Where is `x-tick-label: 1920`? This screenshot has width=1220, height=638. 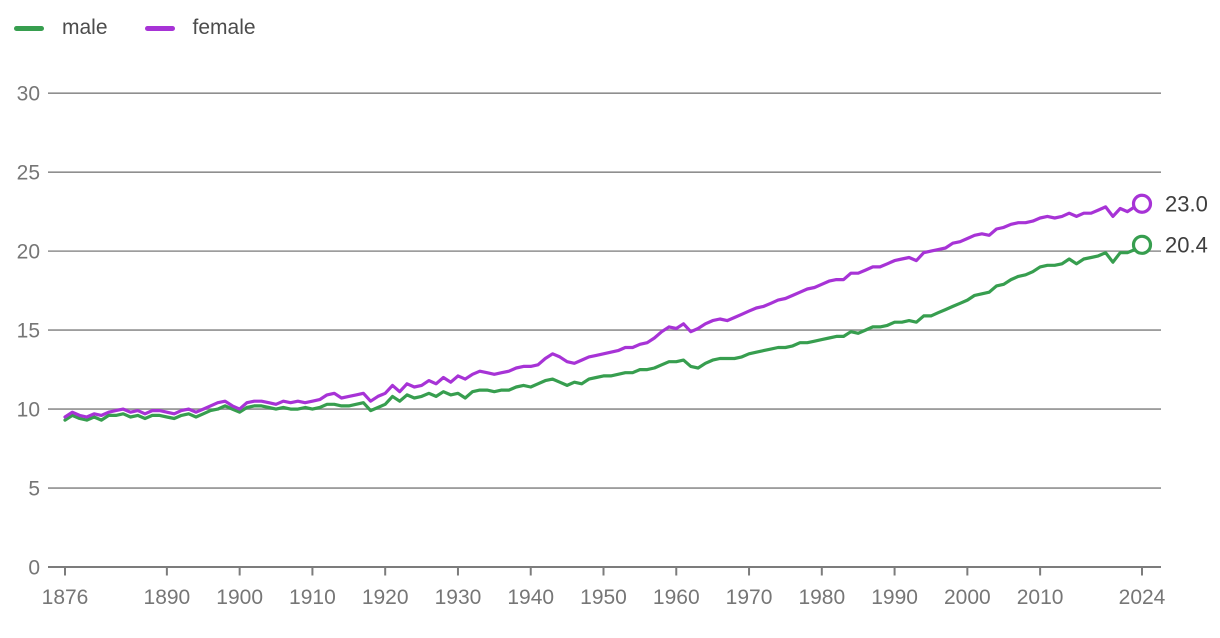 x-tick-label: 1920 is located at coordinates (385, 597).